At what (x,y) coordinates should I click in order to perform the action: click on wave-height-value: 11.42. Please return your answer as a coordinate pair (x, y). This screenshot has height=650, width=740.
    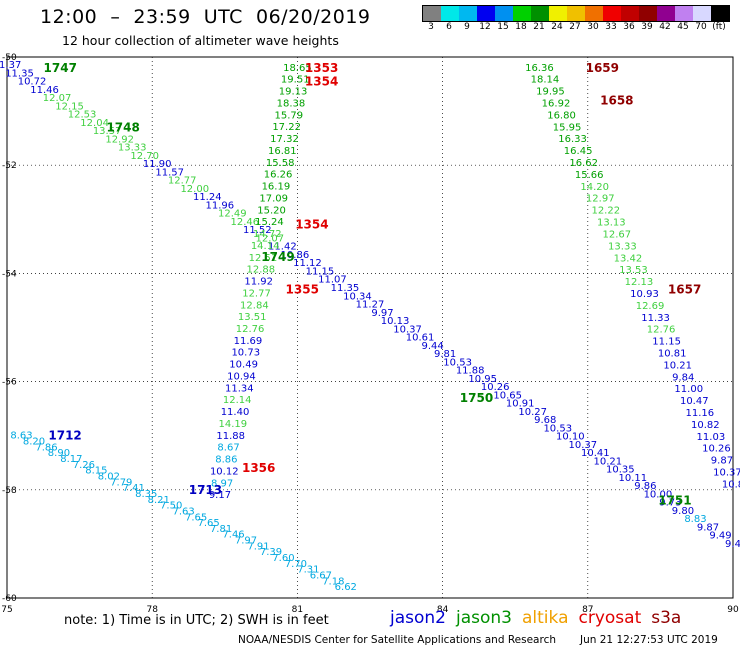
    Looking at the image, I should click on (282, 247).